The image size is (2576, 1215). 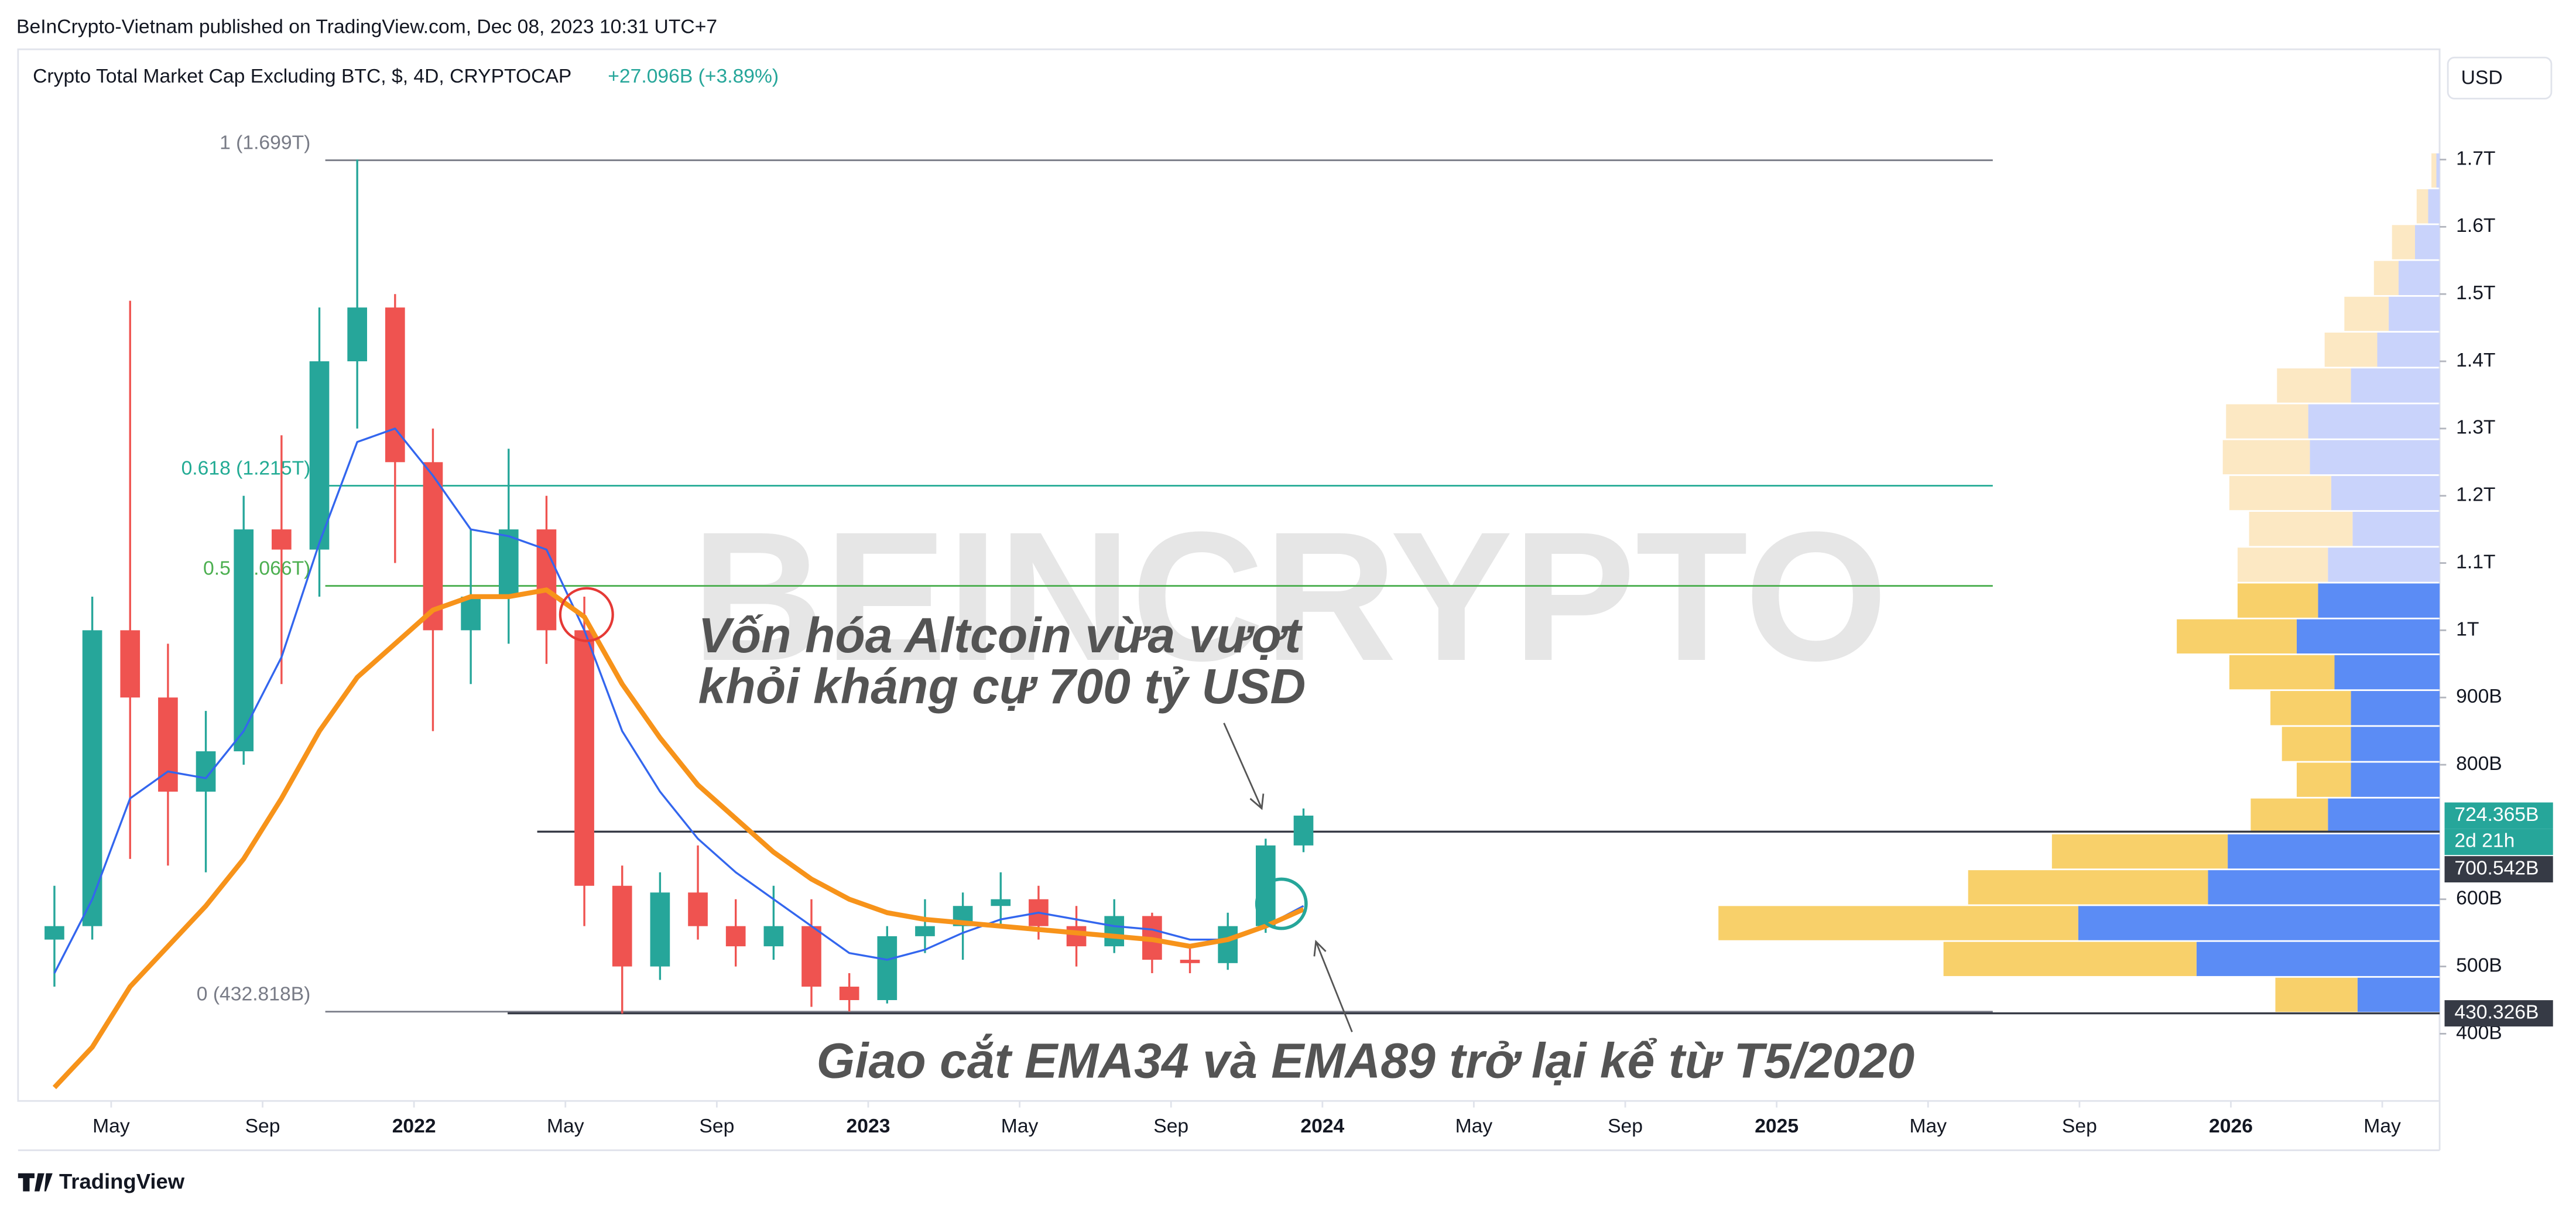 What do you see at coordinates (2475, 226) in the screenshot?
I see `y-tick-label: 1.6T` at bounding box center [2475, 226].